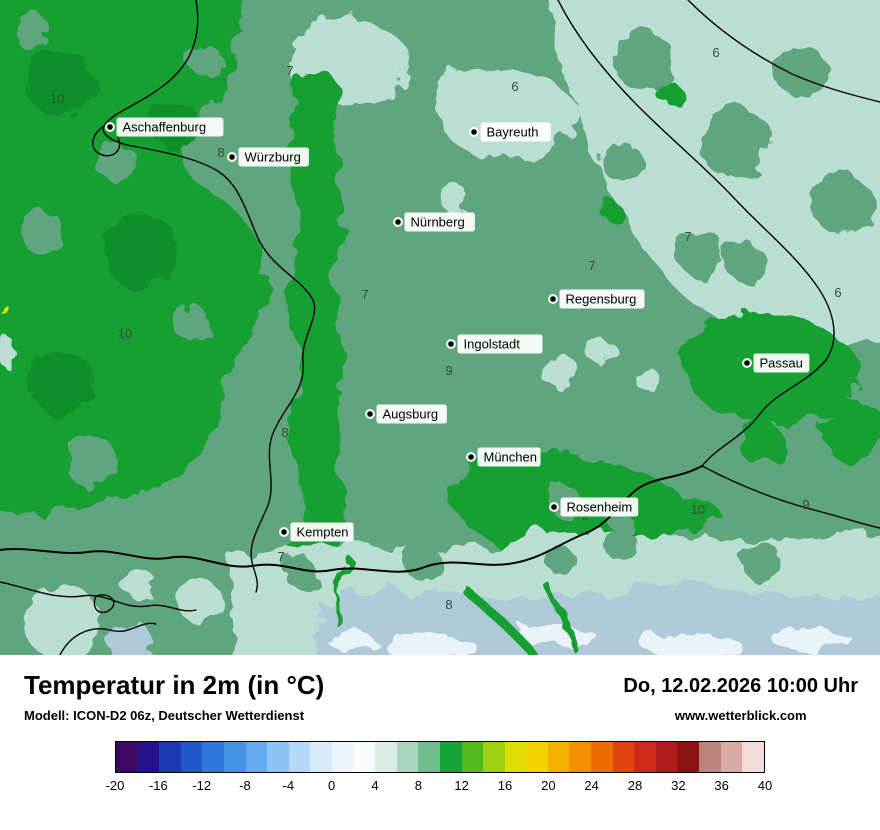  Describe the element at coordinates (510, 457) in the screenshot. I see `city-label: München` at that location.